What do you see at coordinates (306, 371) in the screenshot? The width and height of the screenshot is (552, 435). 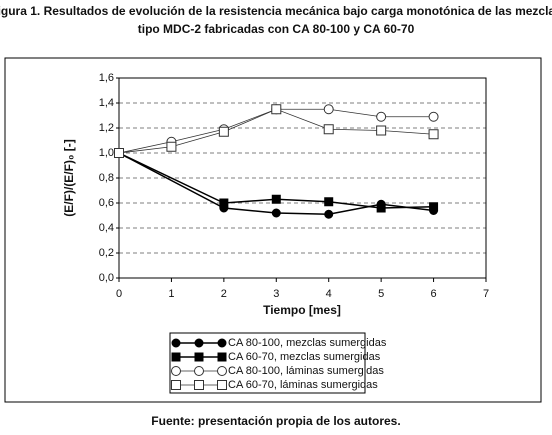 I see `legend-label: CA 80-100, láminas sumergidas` at bounding box center [306, 371].